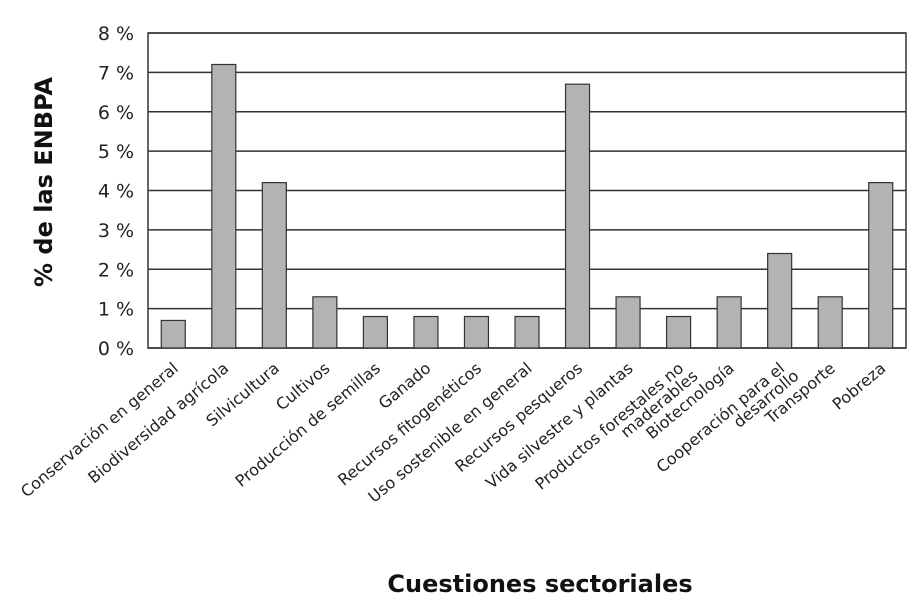 This screenshot has height=607, width=919. I want to click on y-tick-label: 0 %, so click(116, 349).